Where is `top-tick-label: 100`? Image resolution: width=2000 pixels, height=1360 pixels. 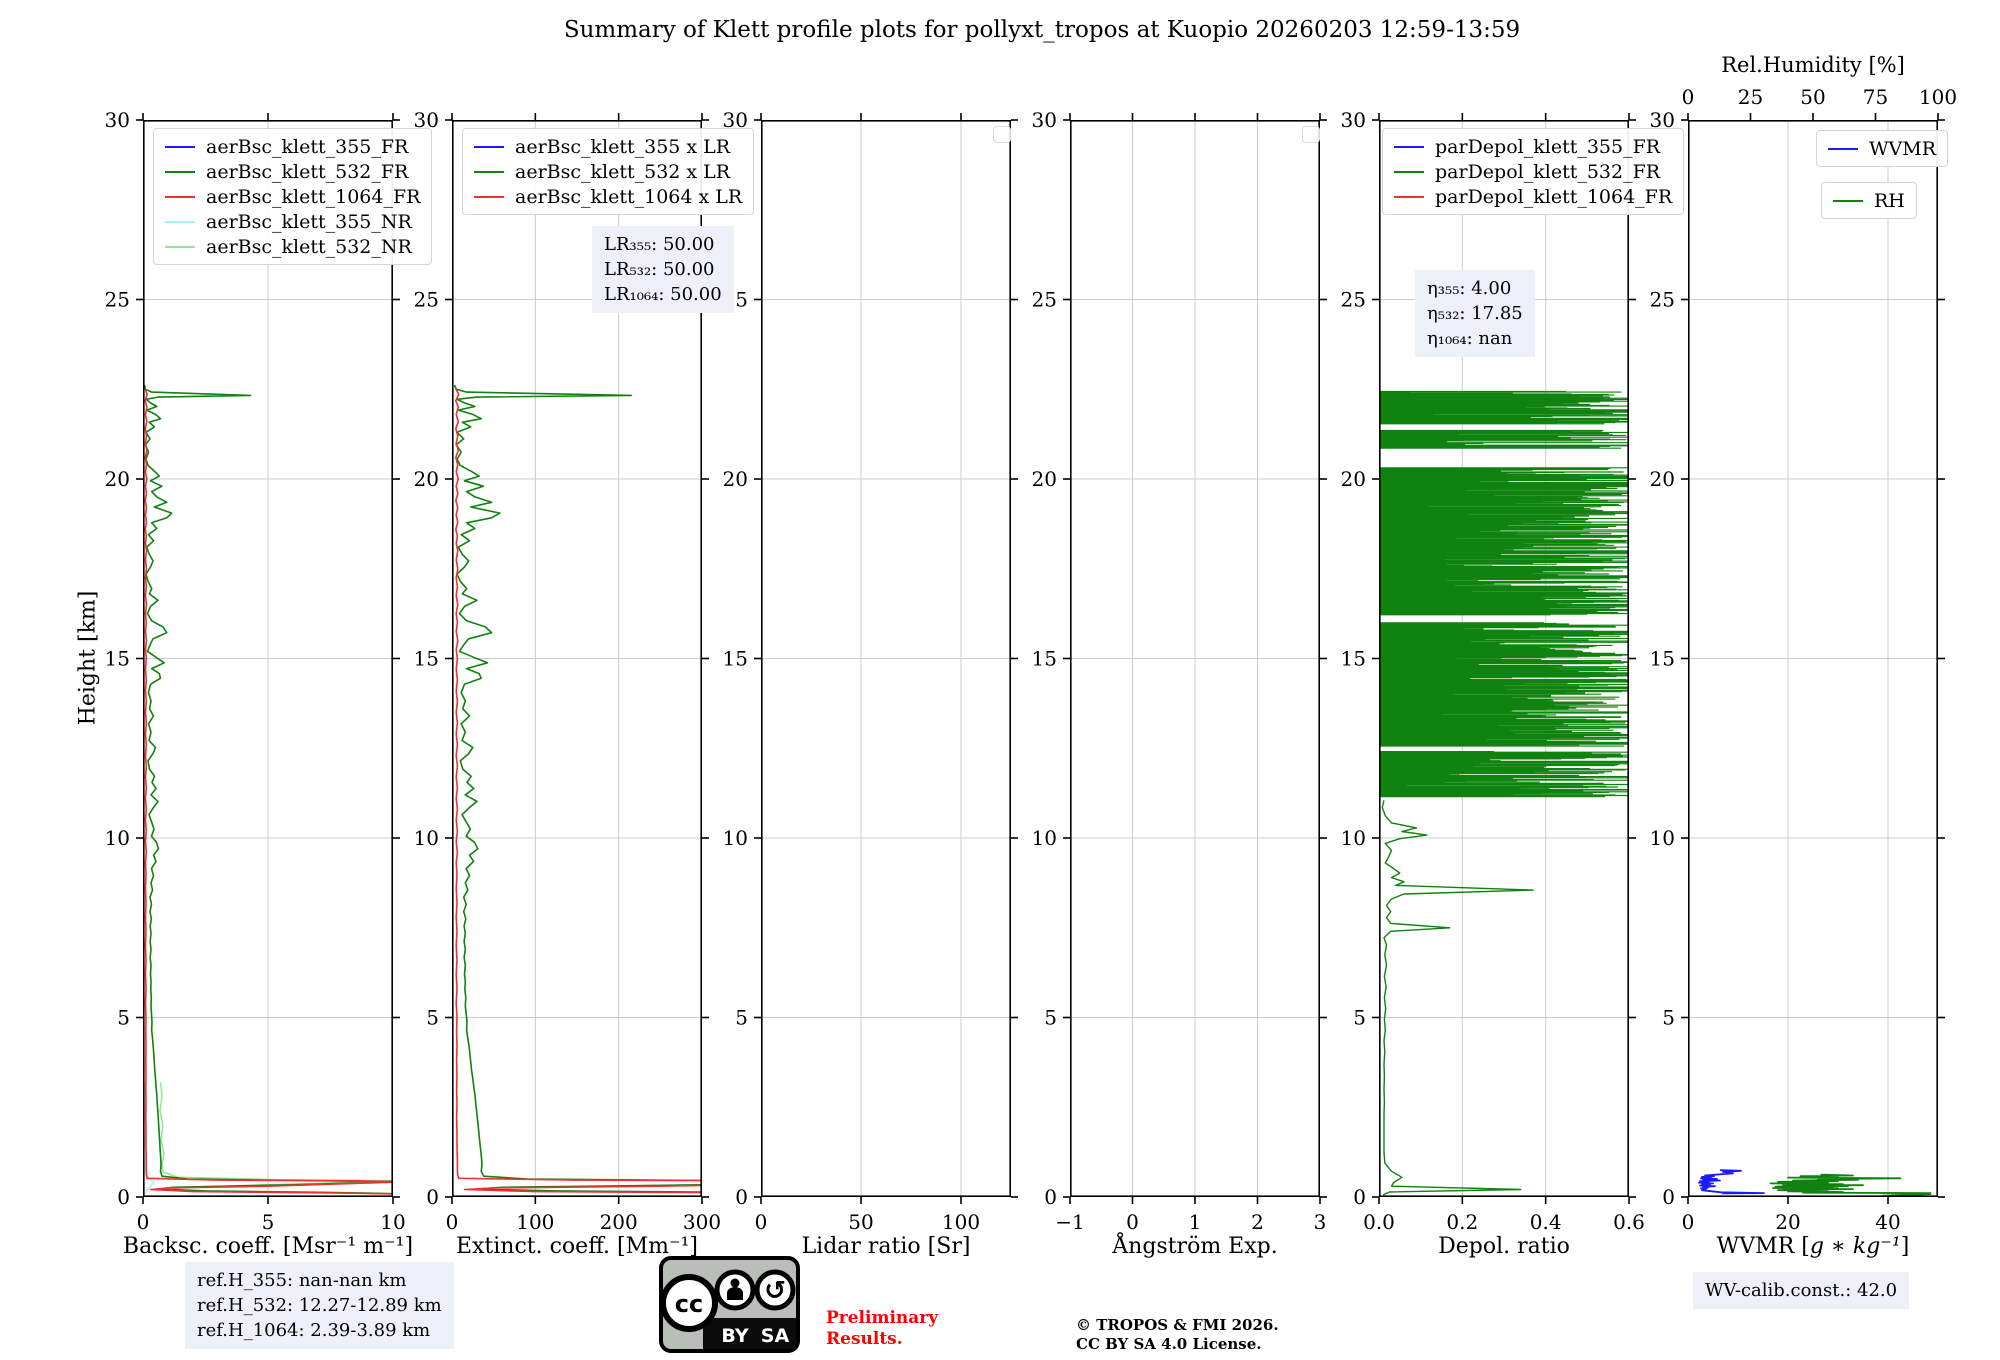 top-tick-label: 100 is located at coordinates (1938, 97).